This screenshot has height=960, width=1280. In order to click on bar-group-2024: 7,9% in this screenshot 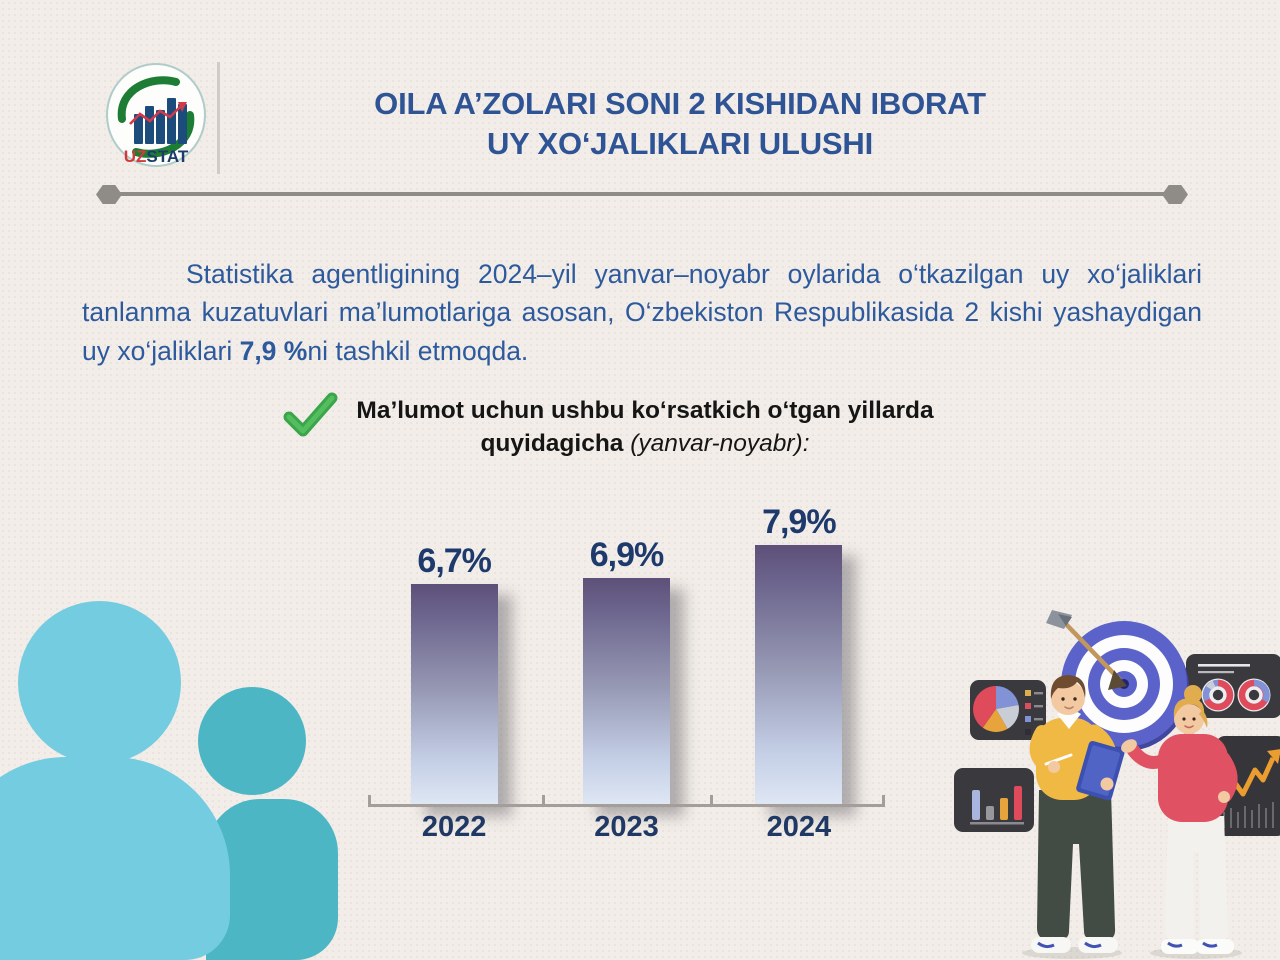, I will do `click(799, 651)`.